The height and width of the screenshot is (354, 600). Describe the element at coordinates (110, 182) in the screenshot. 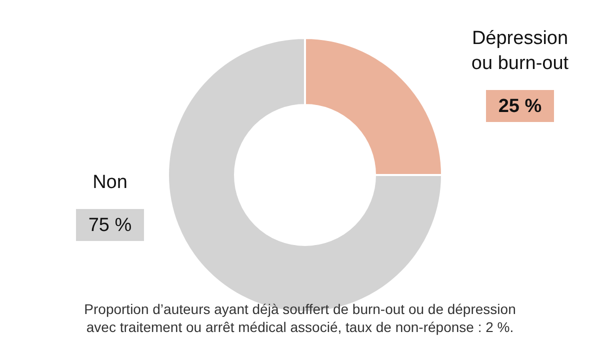

I see `slice-label: Non` at that location.